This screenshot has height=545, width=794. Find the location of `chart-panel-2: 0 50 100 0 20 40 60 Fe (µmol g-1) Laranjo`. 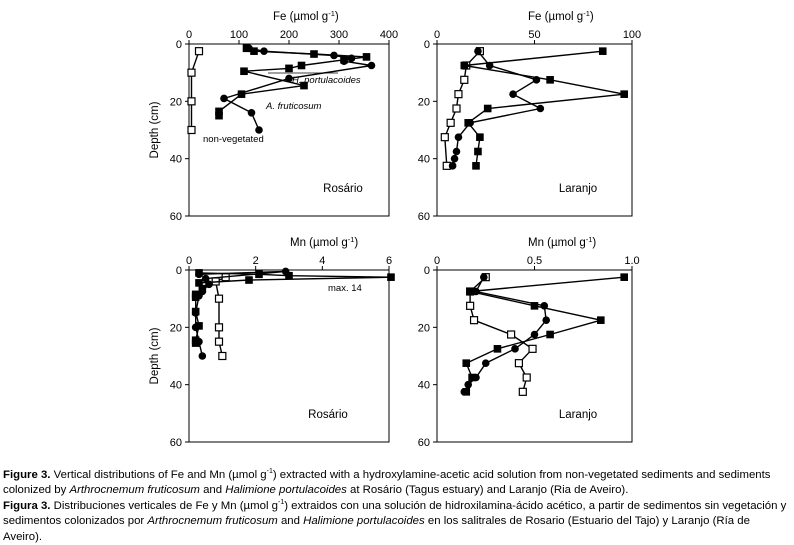

chart-panel-2: 0 50 100 0 20 40 60 Fe (µmol g-1) Laranjo is located at coordinates (529, 116).